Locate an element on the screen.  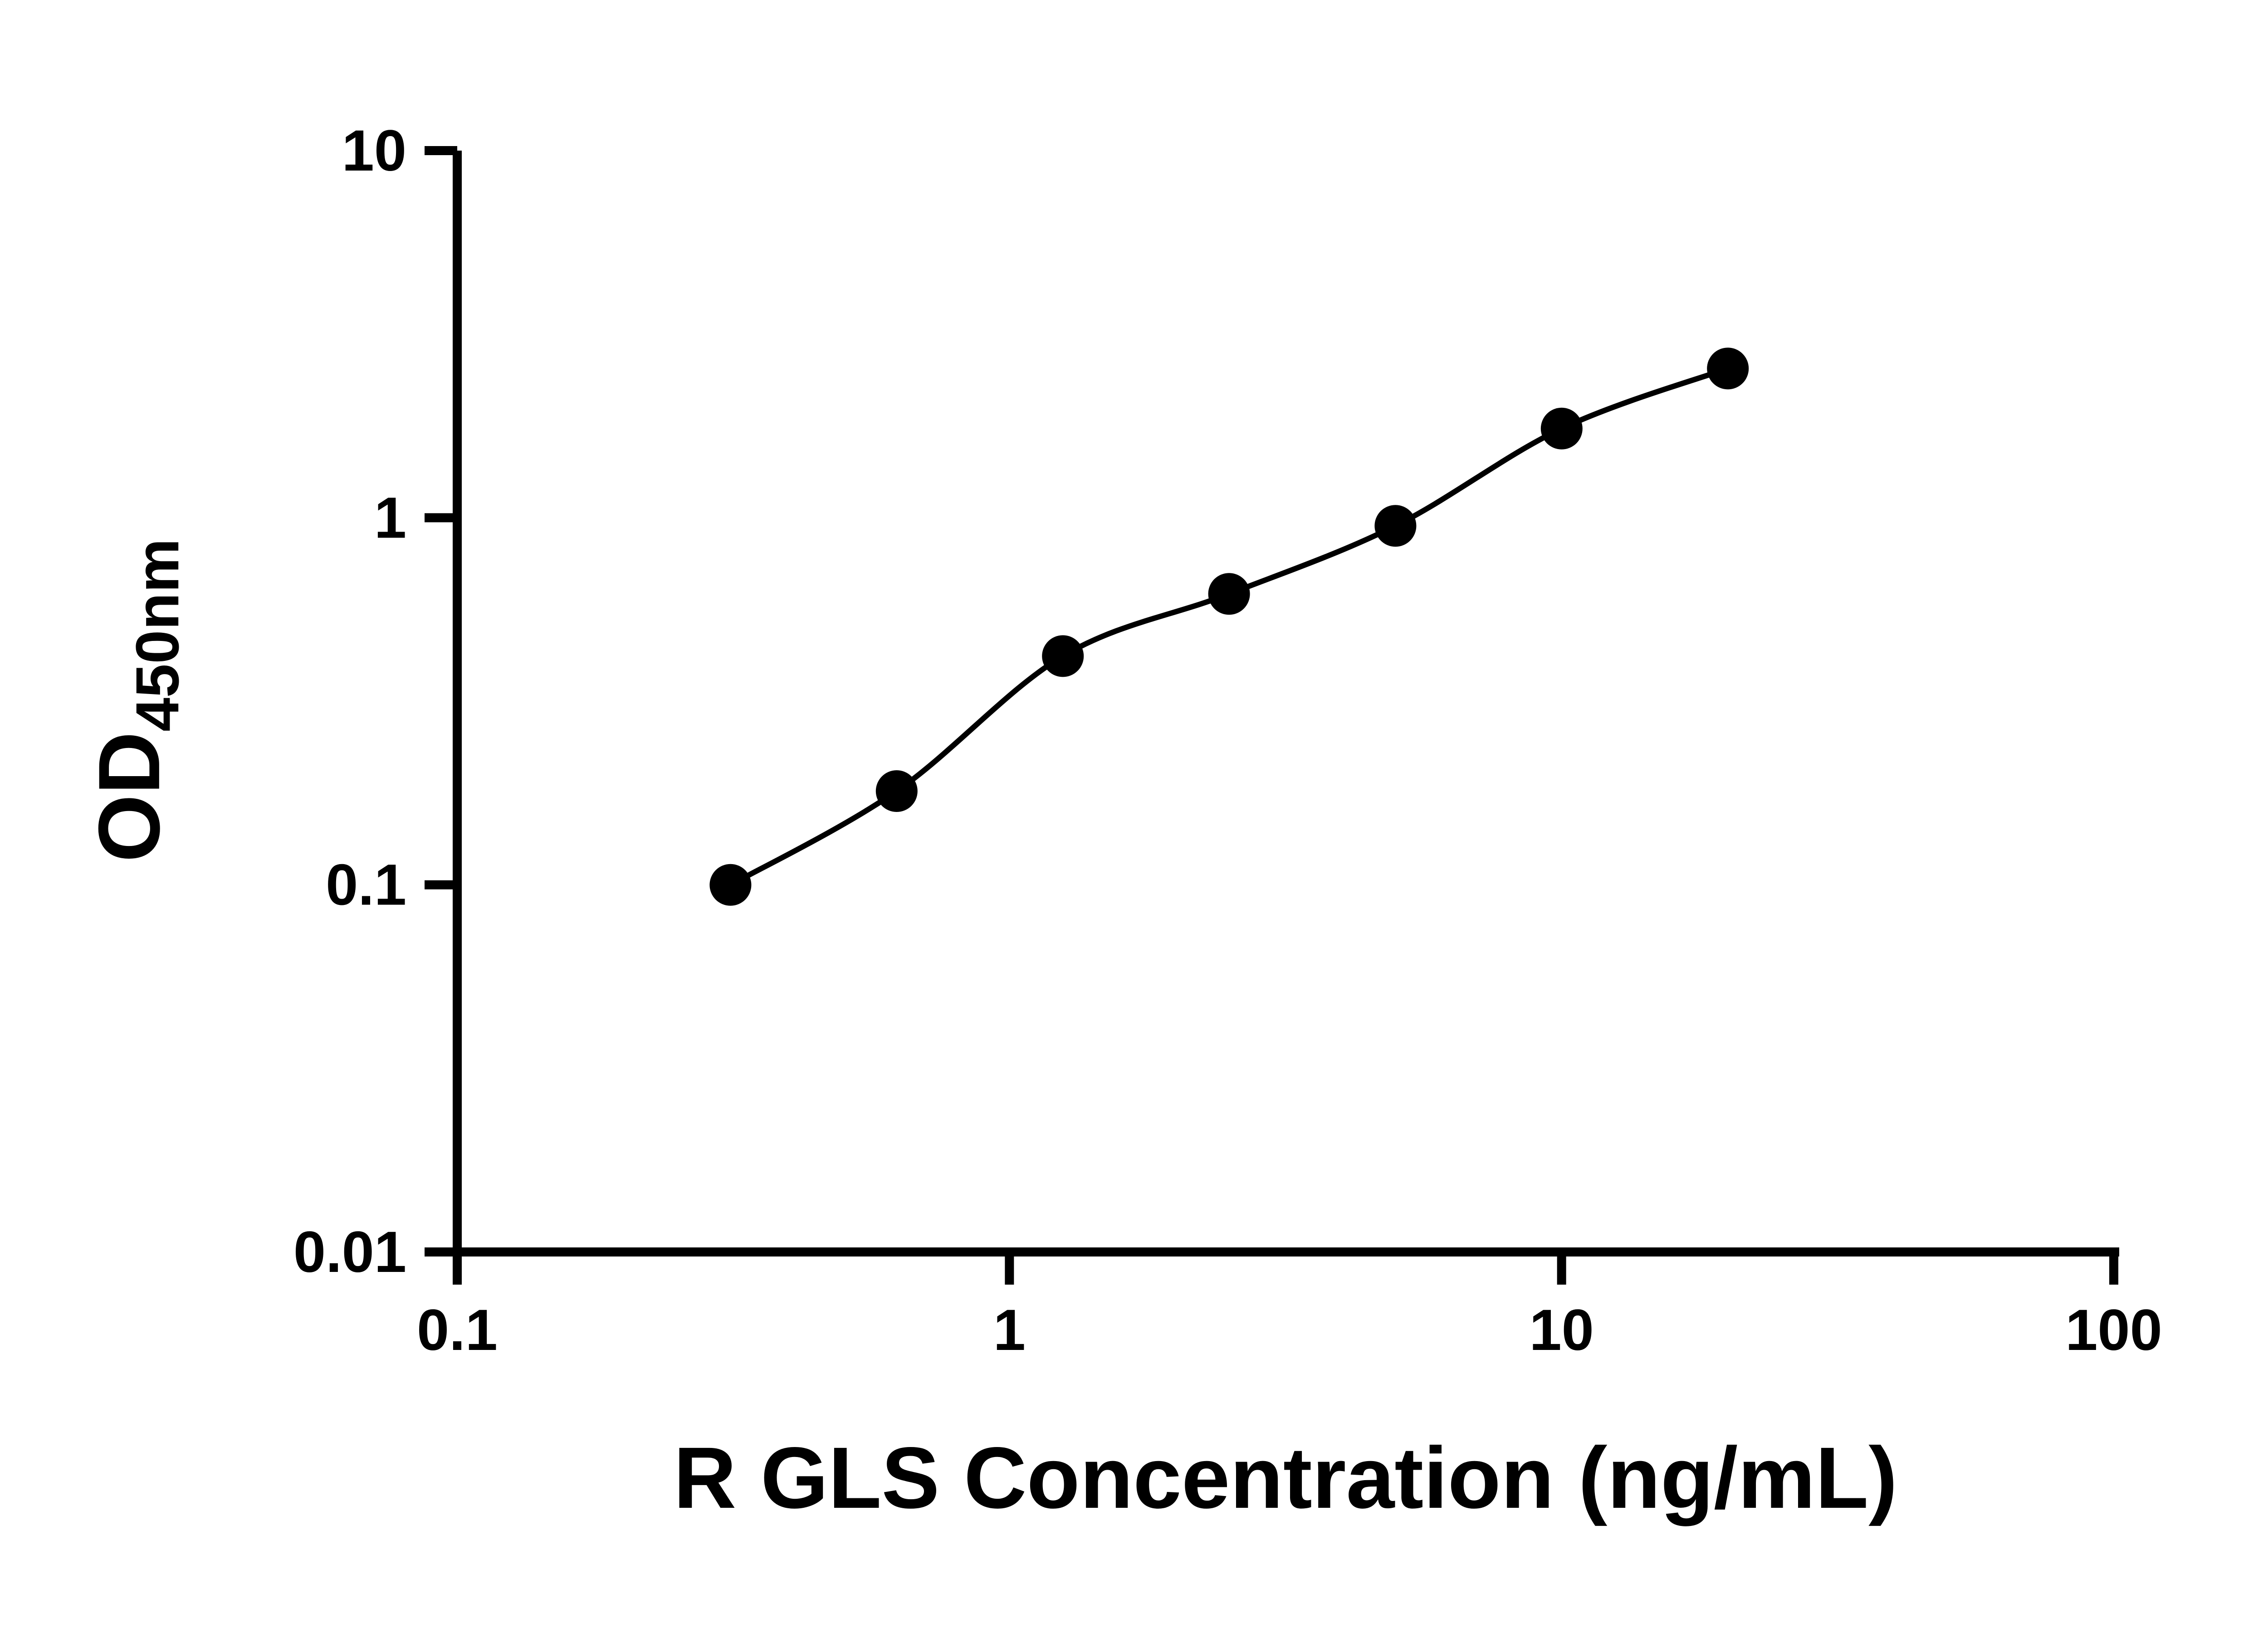
y-tick-label: 10 is located at coordinates (374, 150).